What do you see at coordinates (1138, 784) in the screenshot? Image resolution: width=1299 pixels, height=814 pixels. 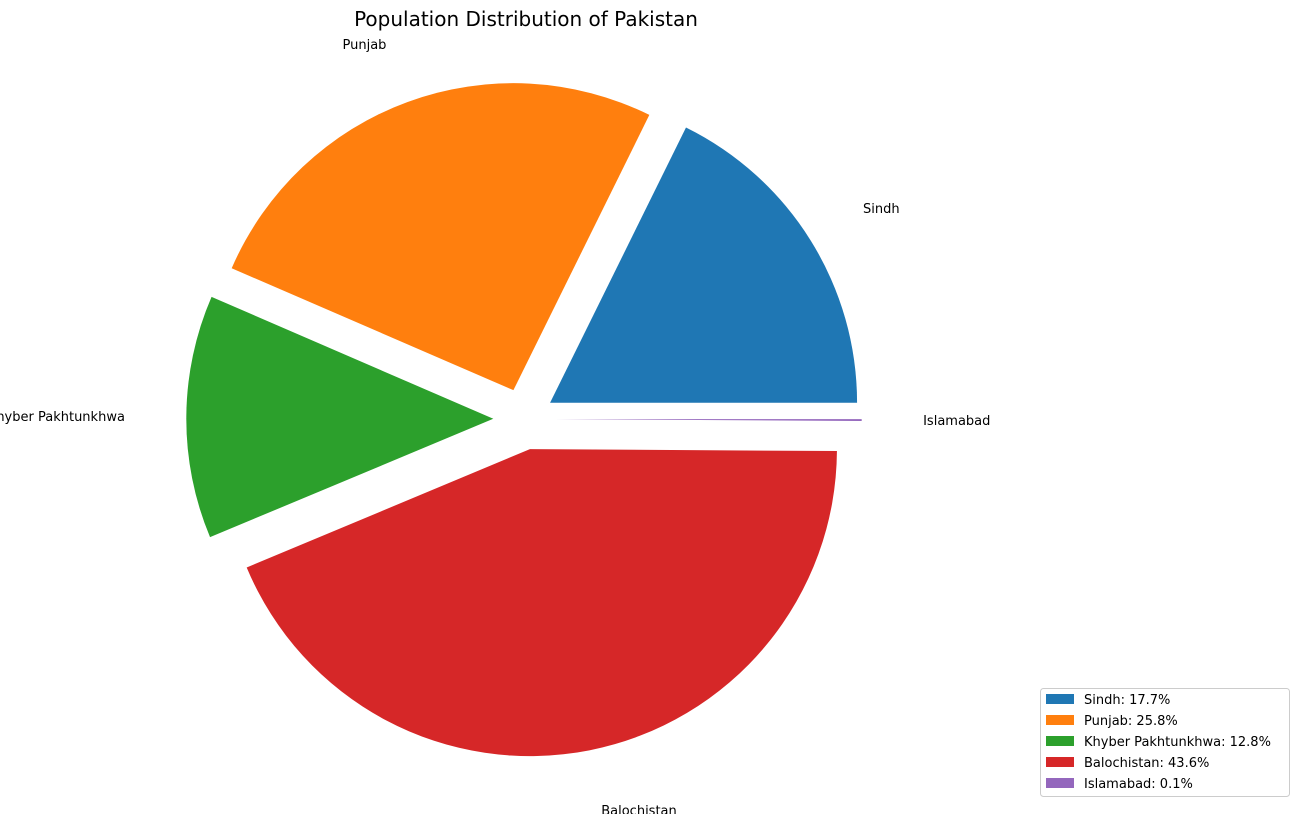 I see `legend-label-islamabad: Islamabad: 0.1%` at bounding box center [1138, 784].